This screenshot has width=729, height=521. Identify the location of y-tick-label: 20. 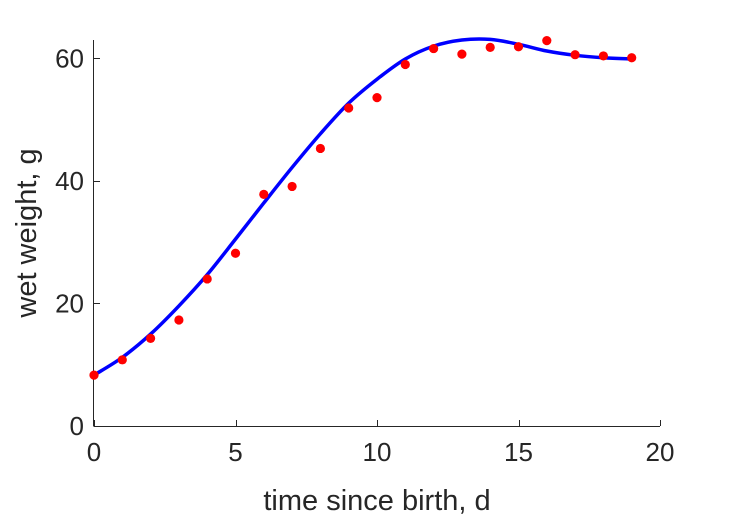
(69, 303).